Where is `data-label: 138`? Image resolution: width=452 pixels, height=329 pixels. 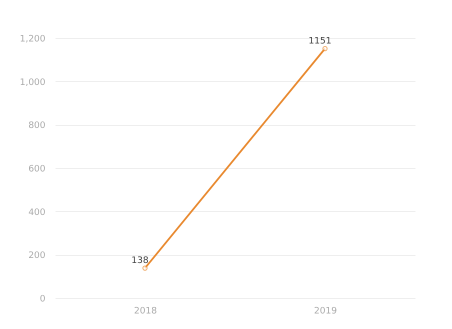 data-label: 138 is located at coordinates (140, 261).